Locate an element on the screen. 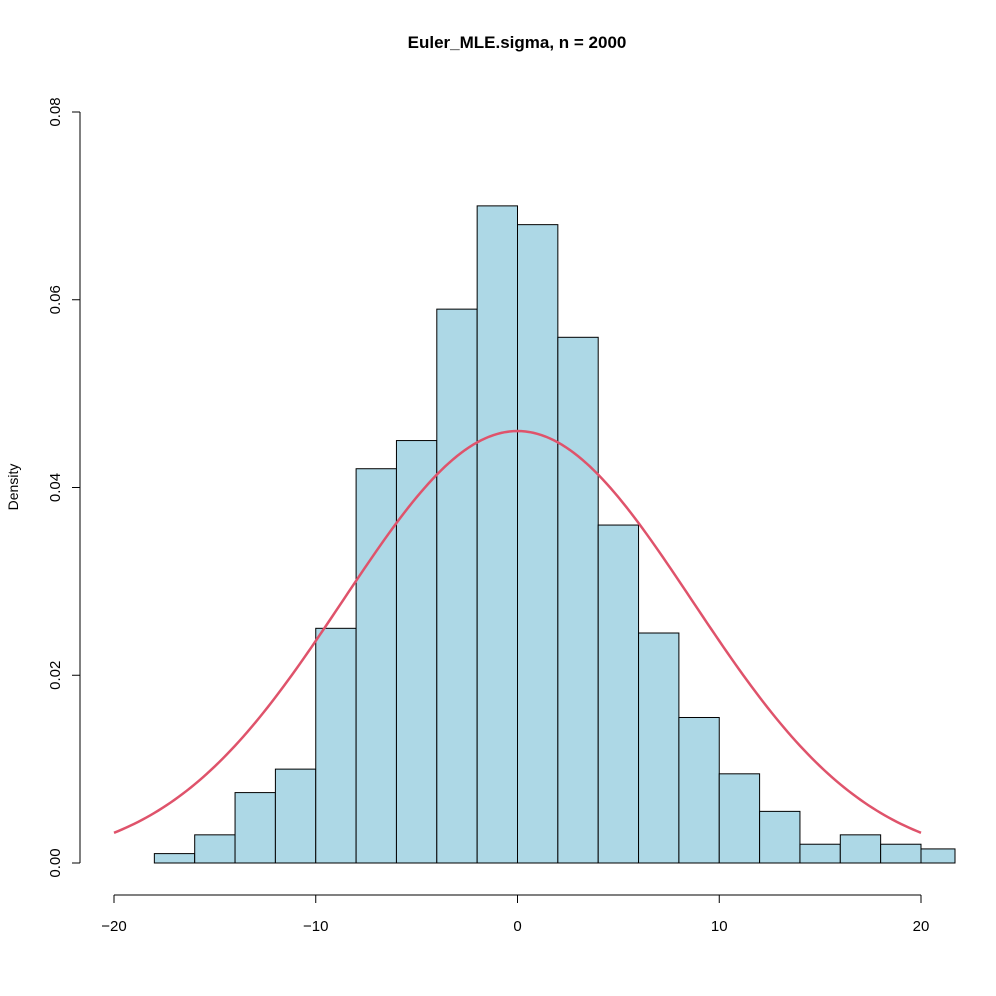 Image resolution: width=996 pixels, height=996 pixels. x-tick-label: 20 is located at coordinates (921, 926).